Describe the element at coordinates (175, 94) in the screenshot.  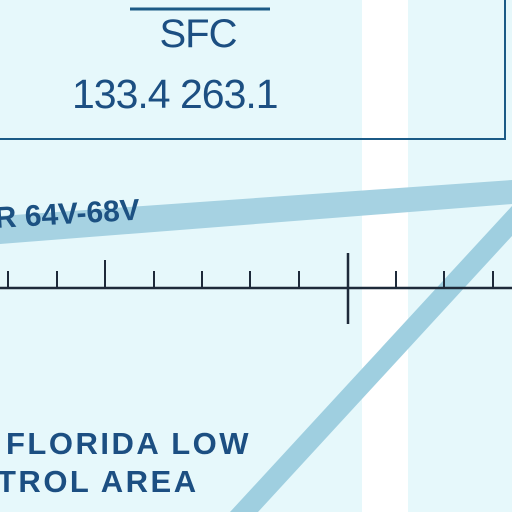
I see `frequency-values: 133.4 263.1` at that location.